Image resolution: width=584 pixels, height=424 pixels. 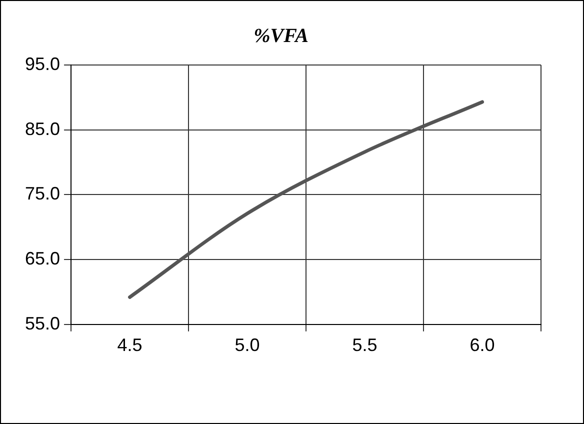 I want to click on y-tick-label: 75.0, so click(x=42, y=194).